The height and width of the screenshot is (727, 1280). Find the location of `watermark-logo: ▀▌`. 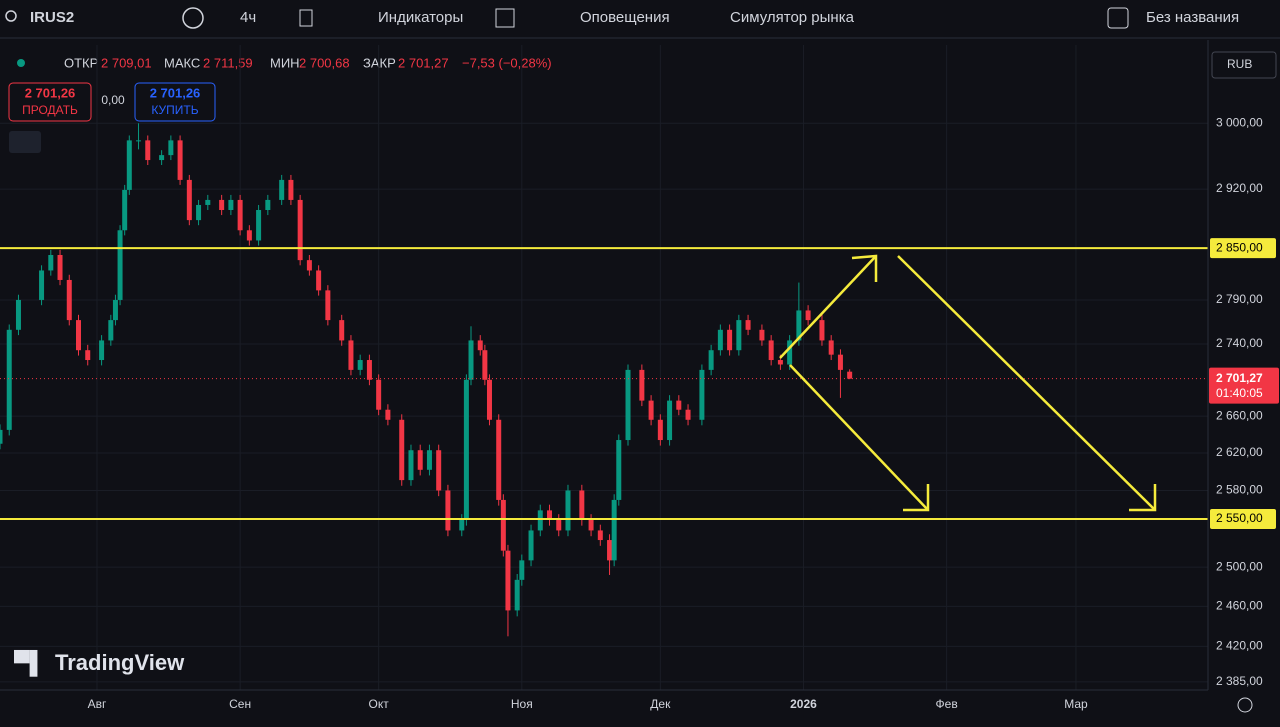

watermark-logo: ▀▌ is located at coordinates (29, 663).